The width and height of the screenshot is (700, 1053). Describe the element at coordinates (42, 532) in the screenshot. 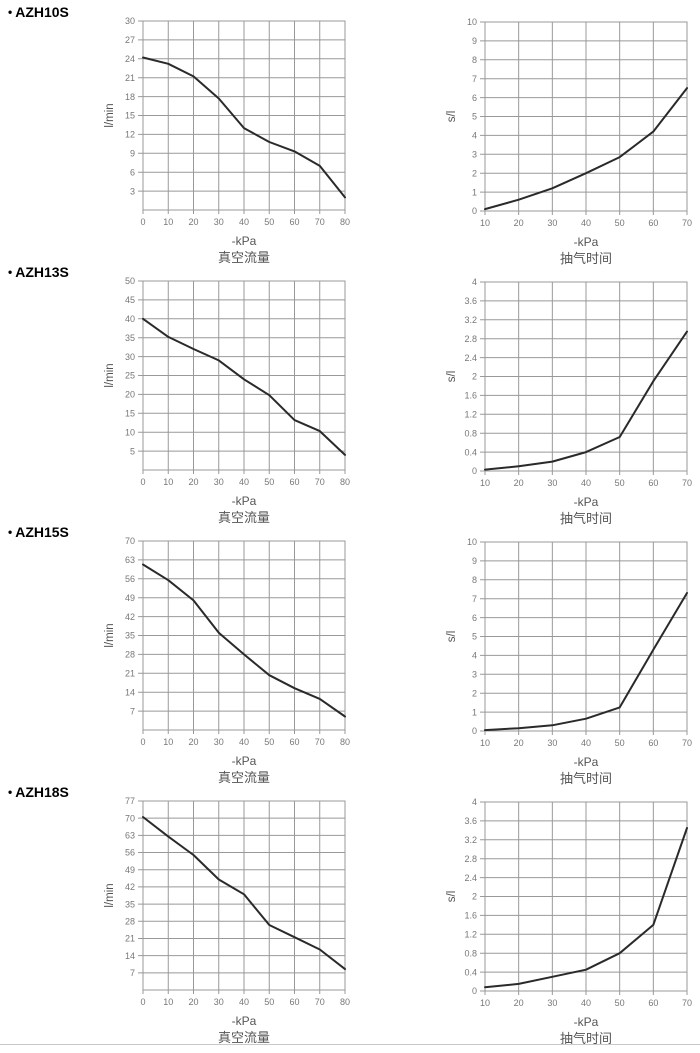

I see `model-name: AZH15S` at that location.